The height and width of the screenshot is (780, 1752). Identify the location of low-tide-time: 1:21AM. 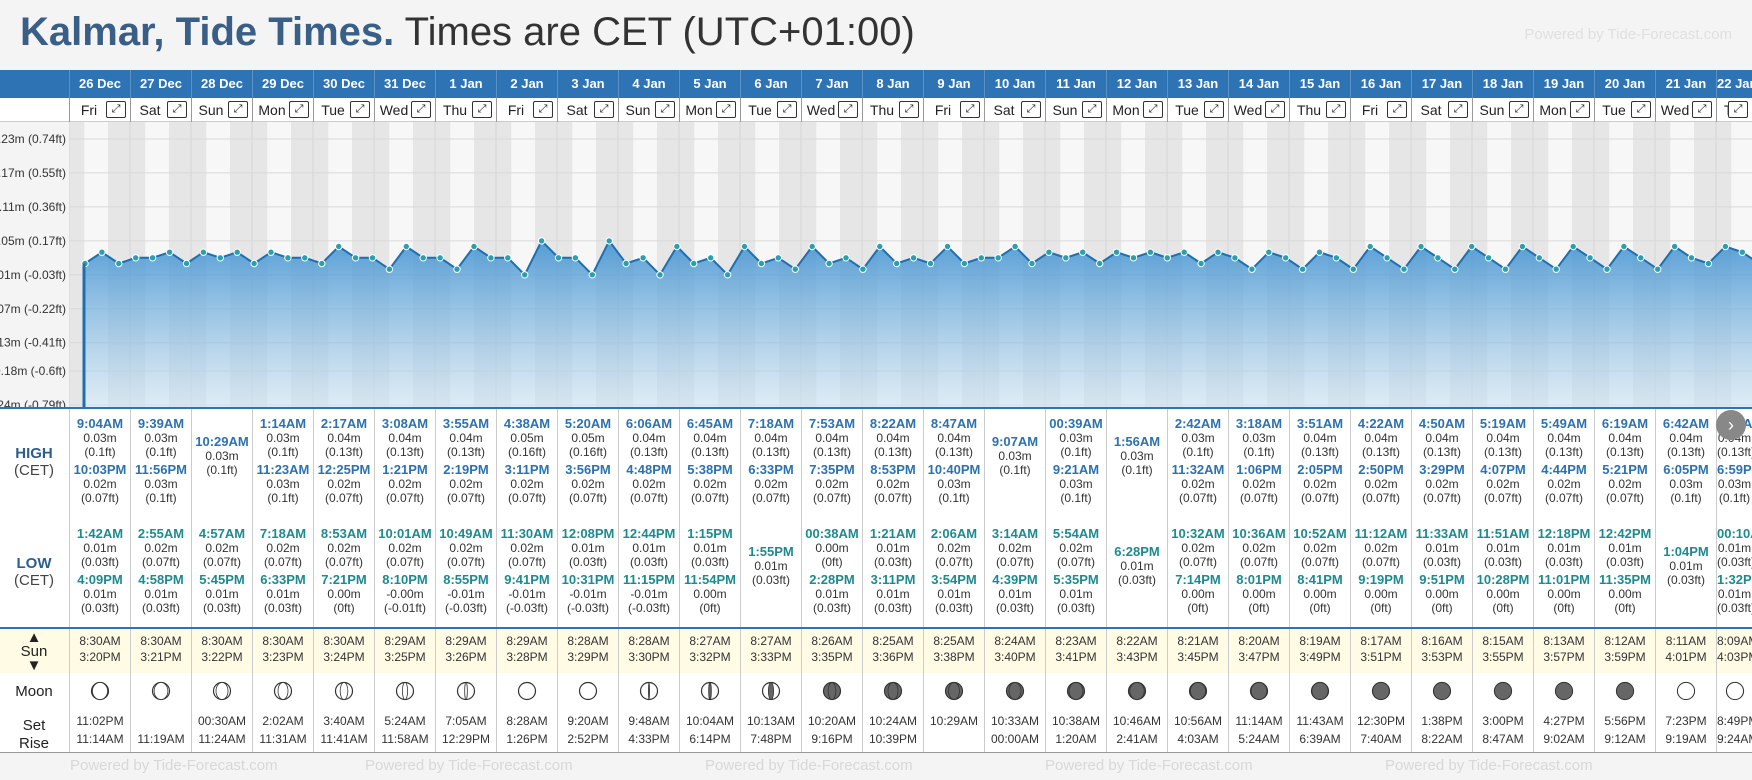
(893, 533).